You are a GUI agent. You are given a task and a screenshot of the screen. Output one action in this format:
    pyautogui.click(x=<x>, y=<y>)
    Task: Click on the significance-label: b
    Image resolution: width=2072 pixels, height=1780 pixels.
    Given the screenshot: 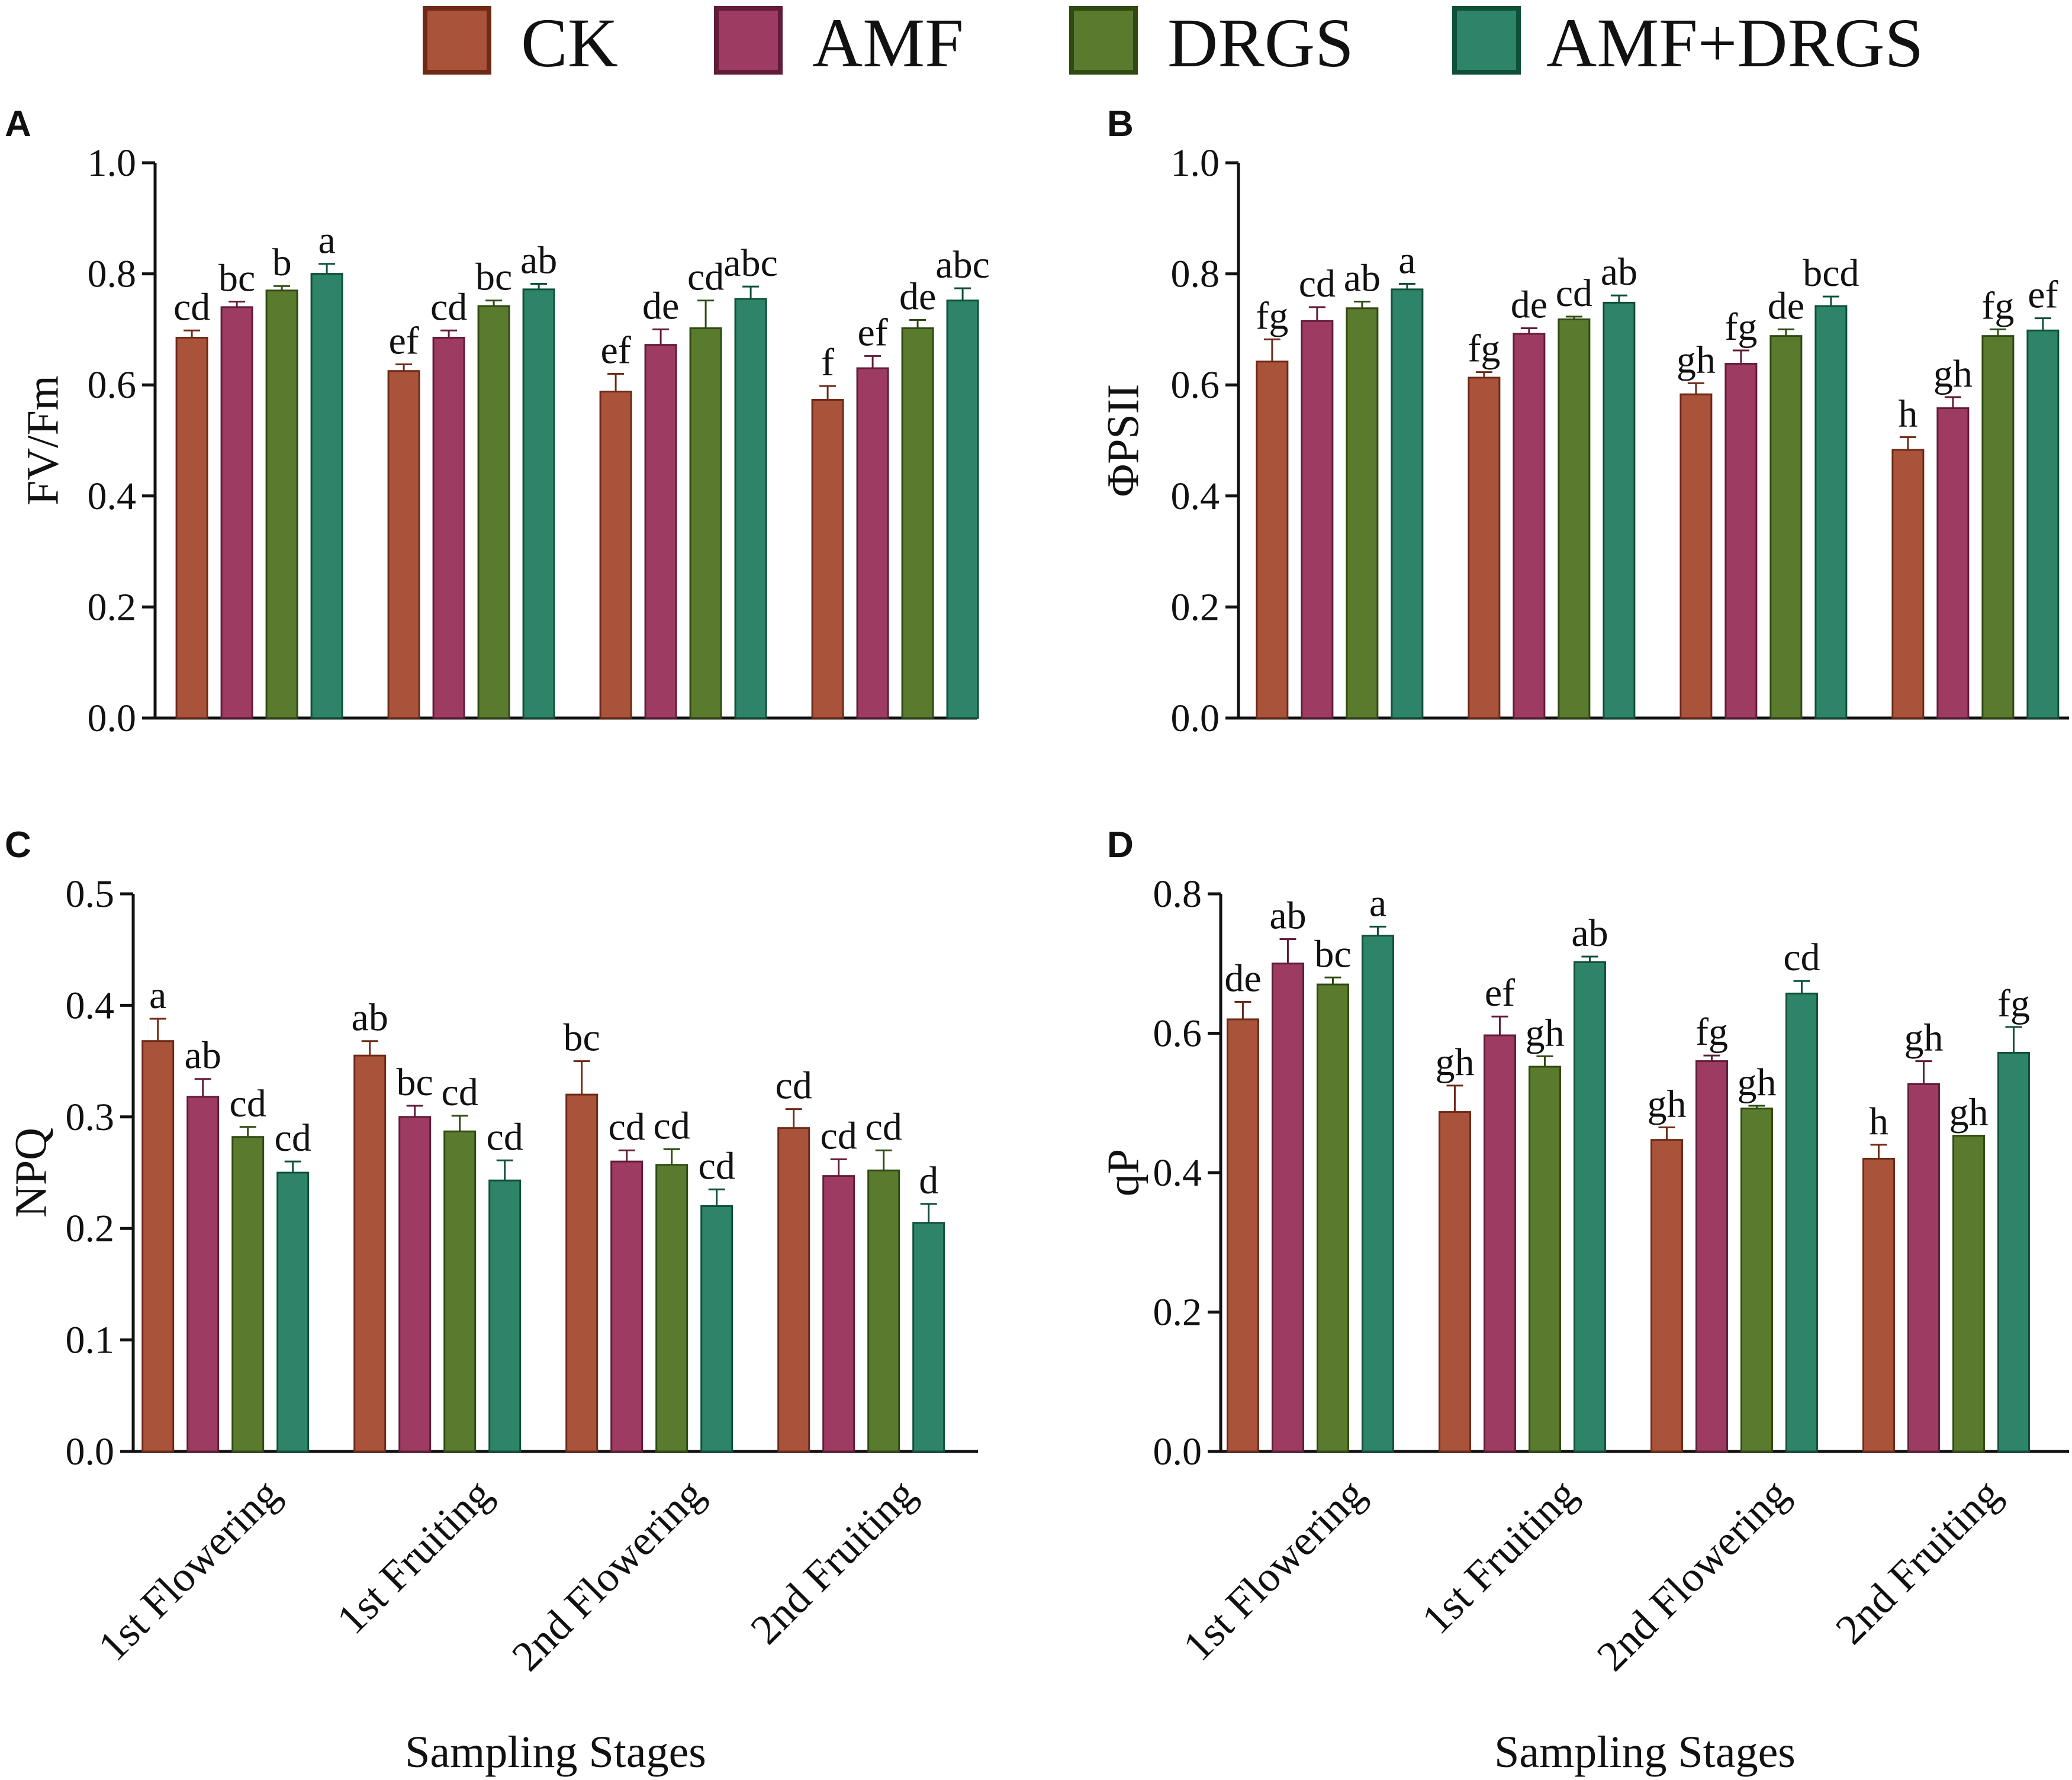 What is the action you would take?
    pyautogui.click(x=282, y=262)
    